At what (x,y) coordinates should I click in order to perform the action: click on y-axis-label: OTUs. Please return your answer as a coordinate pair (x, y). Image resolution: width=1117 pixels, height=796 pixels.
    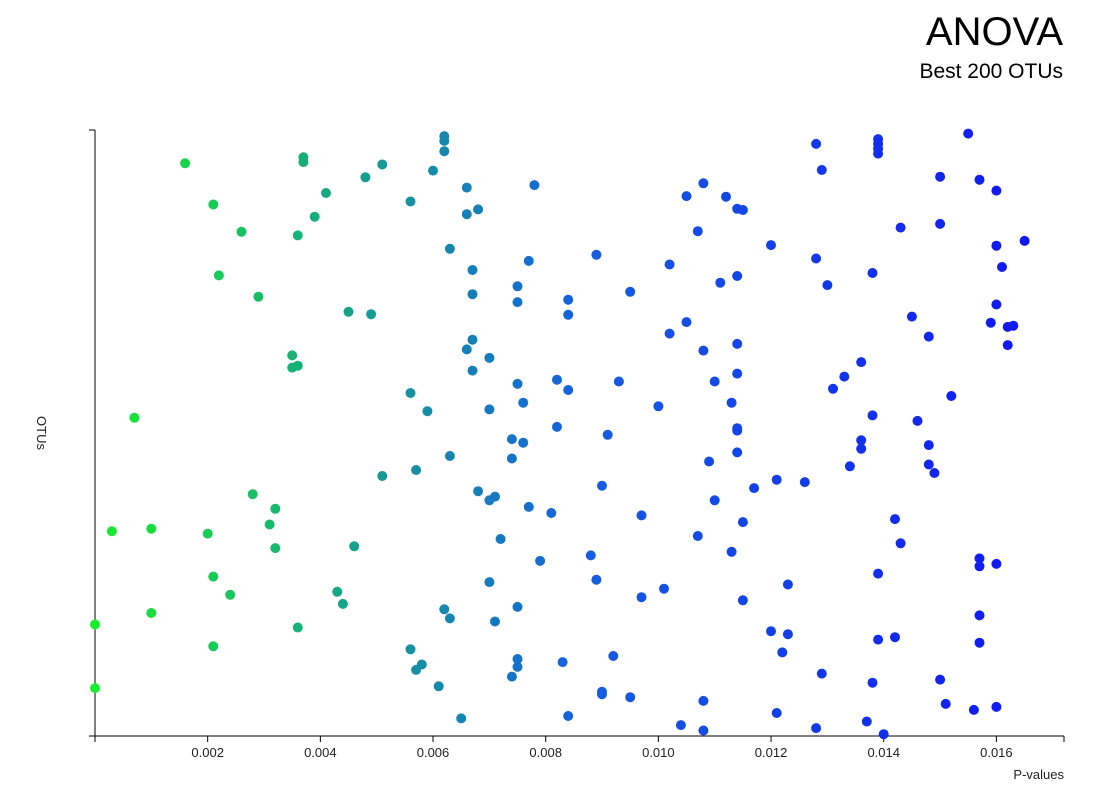
    Looking at the image, I should click on (41, 433).